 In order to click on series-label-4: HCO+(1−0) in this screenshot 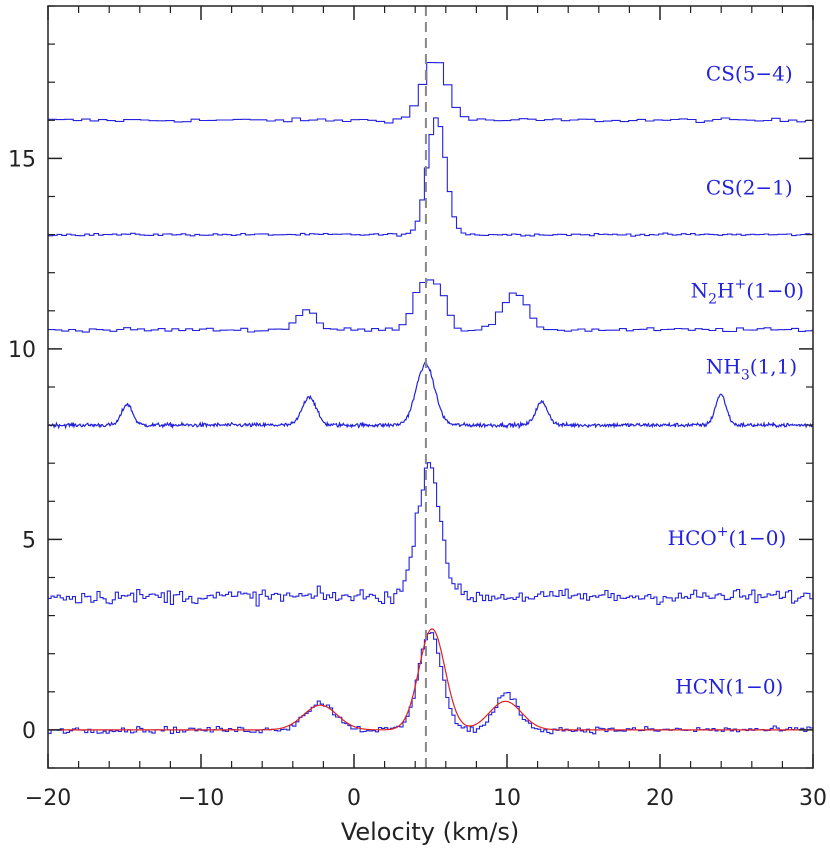, I will do `click(727, 537)`.